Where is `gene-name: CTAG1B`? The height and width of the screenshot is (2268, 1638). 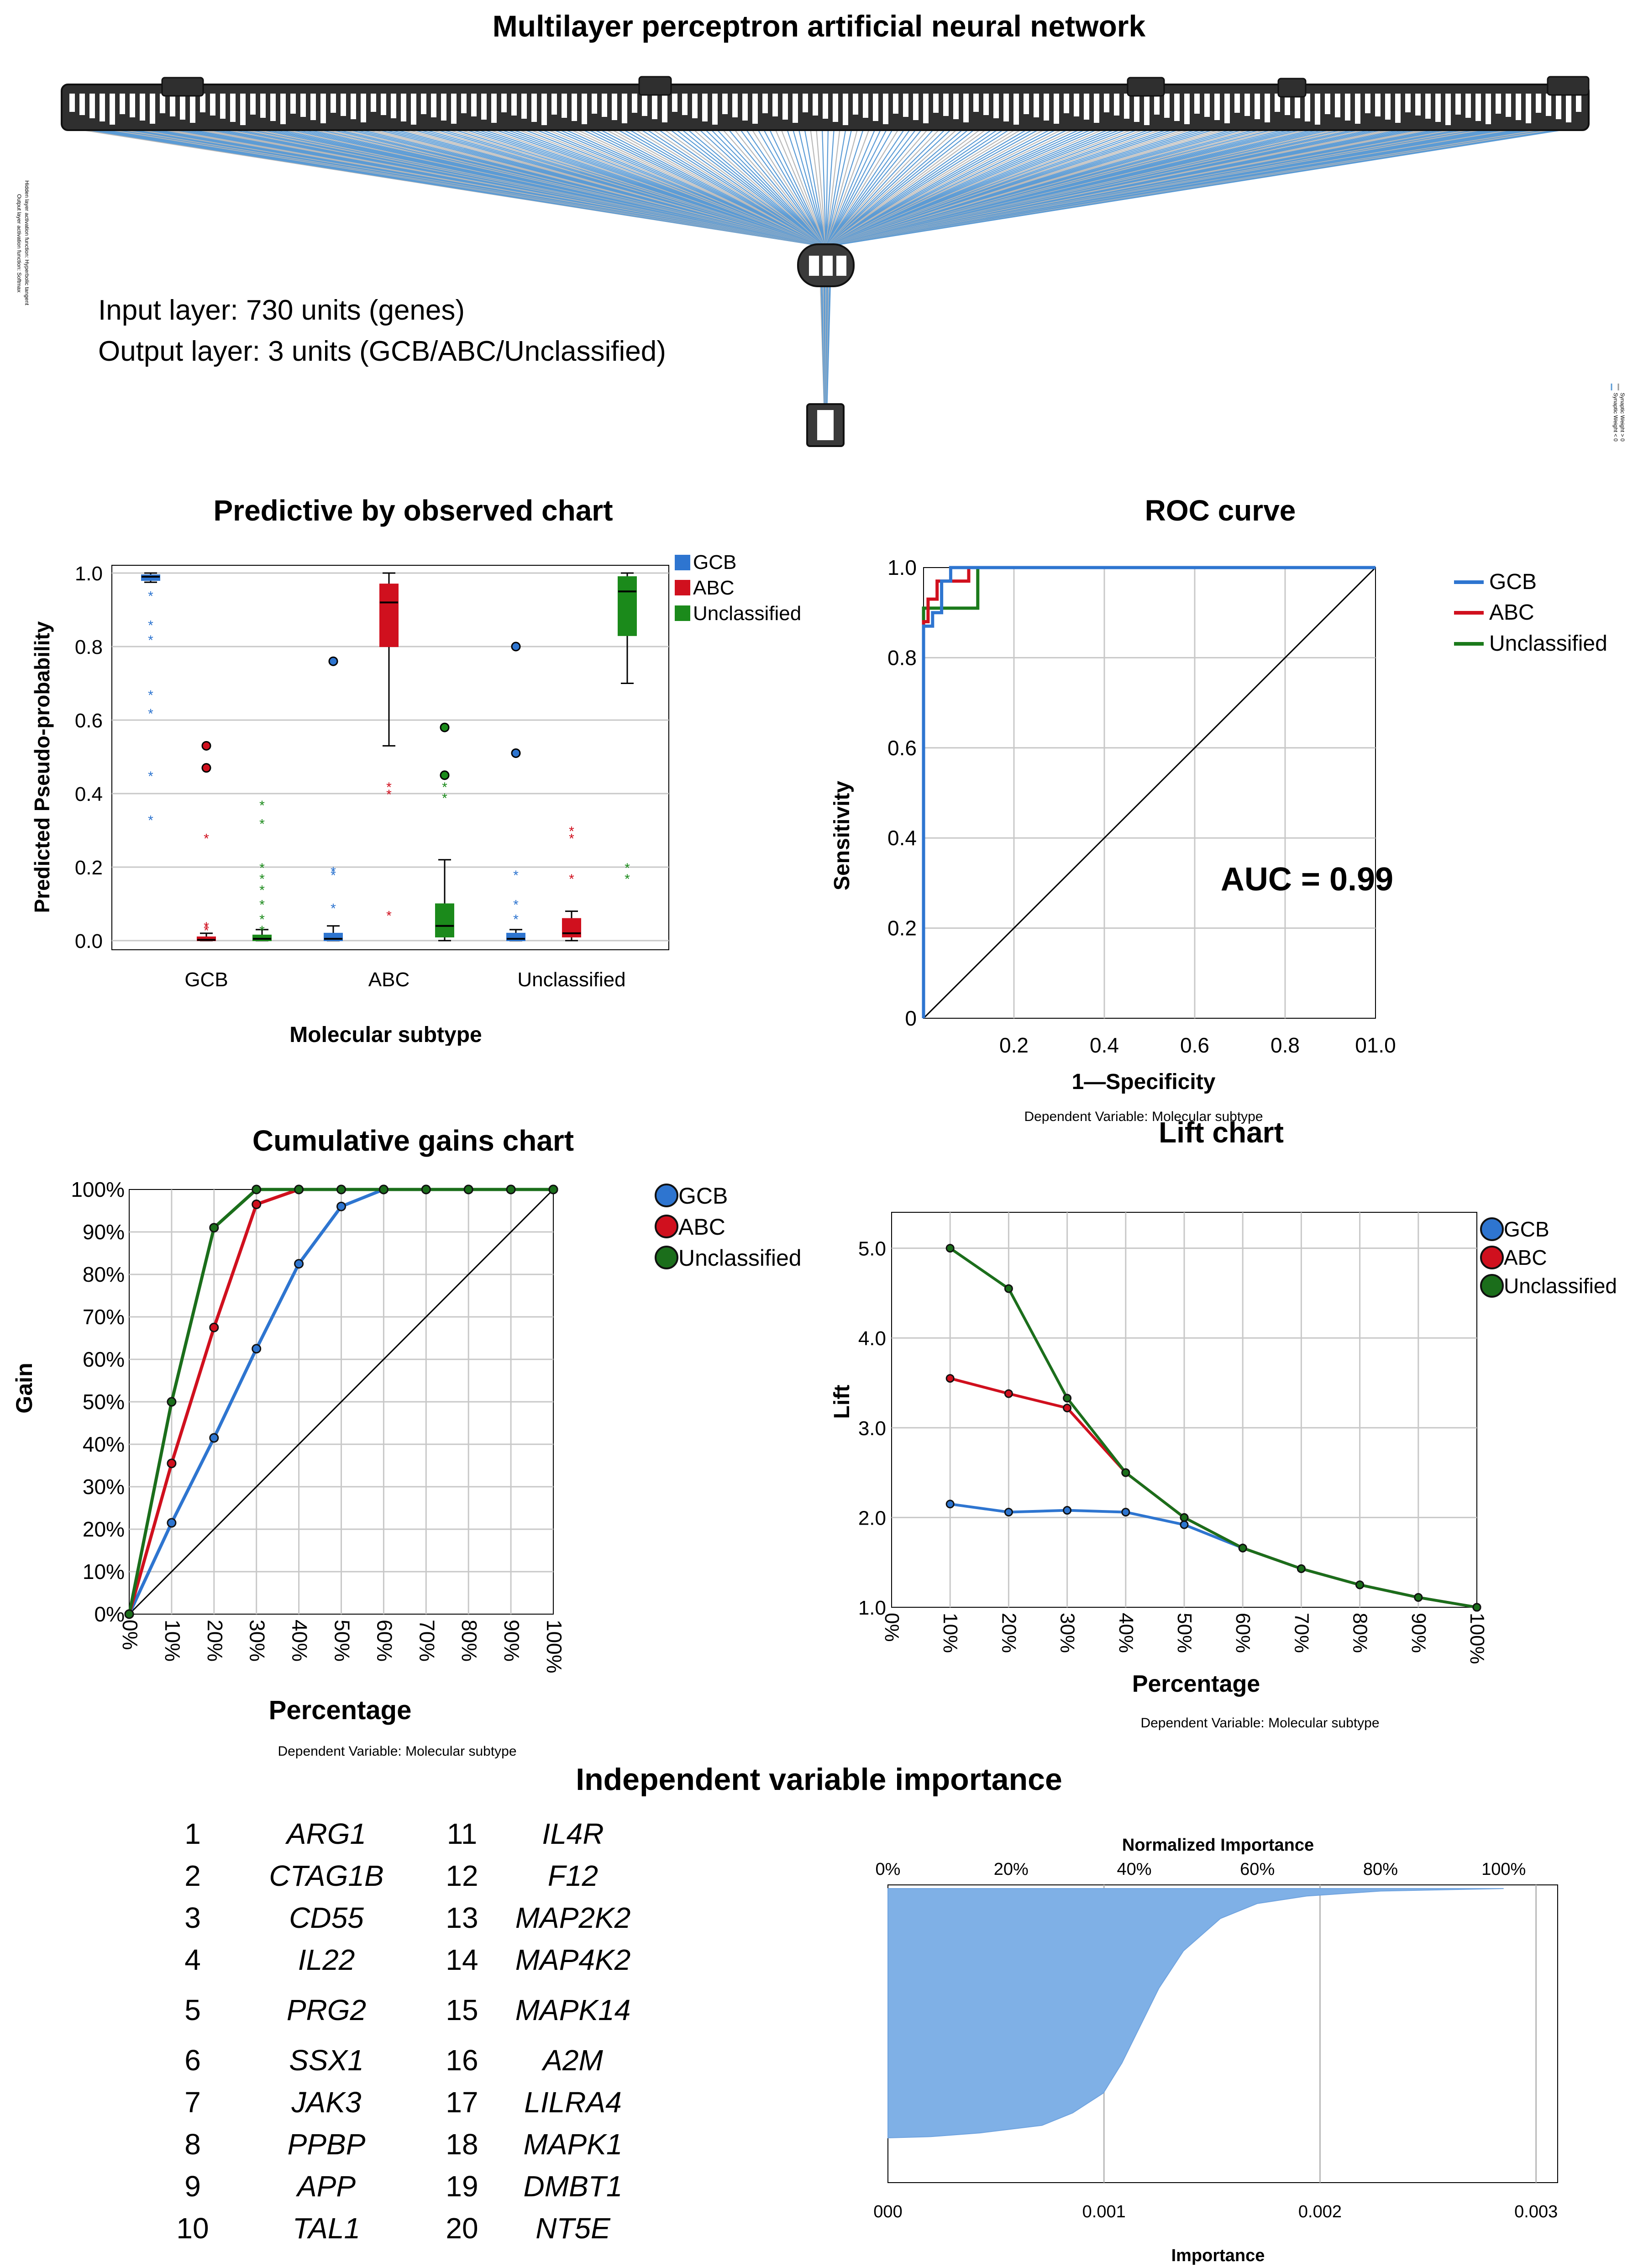 gene-name: CTAG1B is located at coordinates (326, 1875).